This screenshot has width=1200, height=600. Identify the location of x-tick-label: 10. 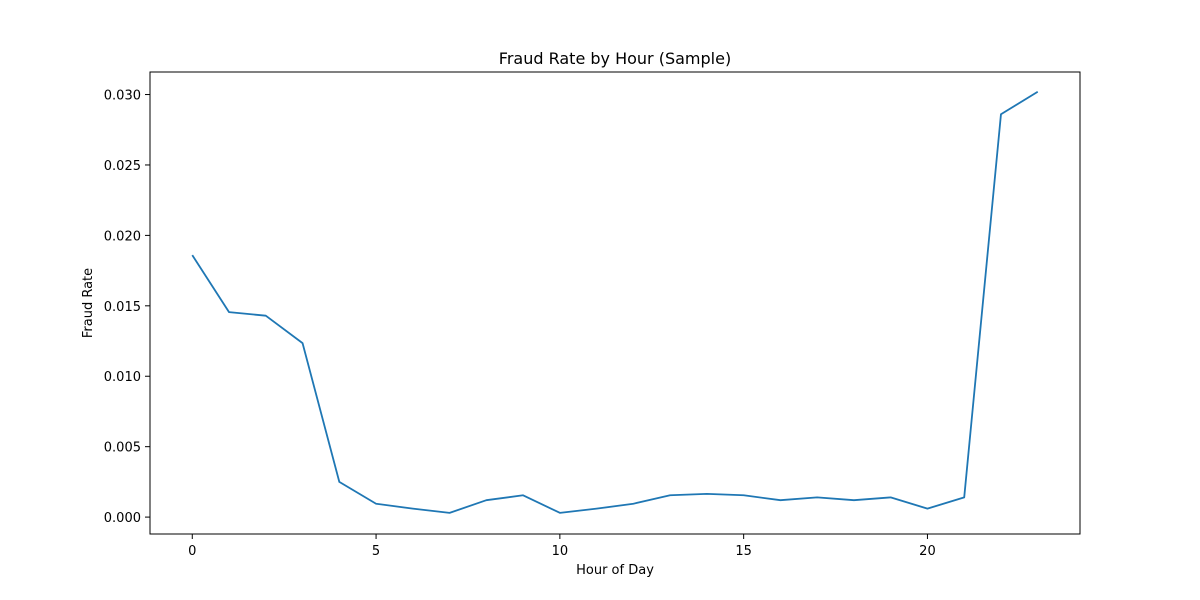
(560, 551).